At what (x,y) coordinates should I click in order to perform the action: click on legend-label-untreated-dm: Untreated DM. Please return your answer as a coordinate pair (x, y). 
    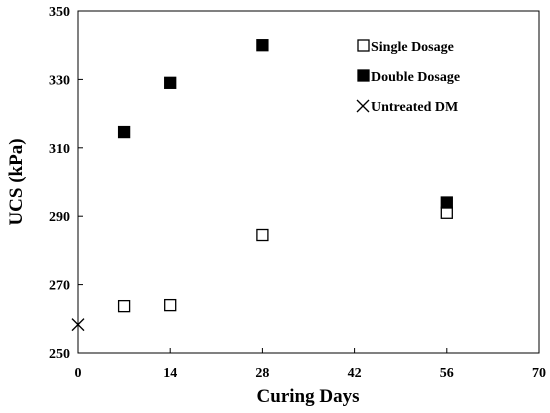
    Looking at the image, I should click on (414, 107).